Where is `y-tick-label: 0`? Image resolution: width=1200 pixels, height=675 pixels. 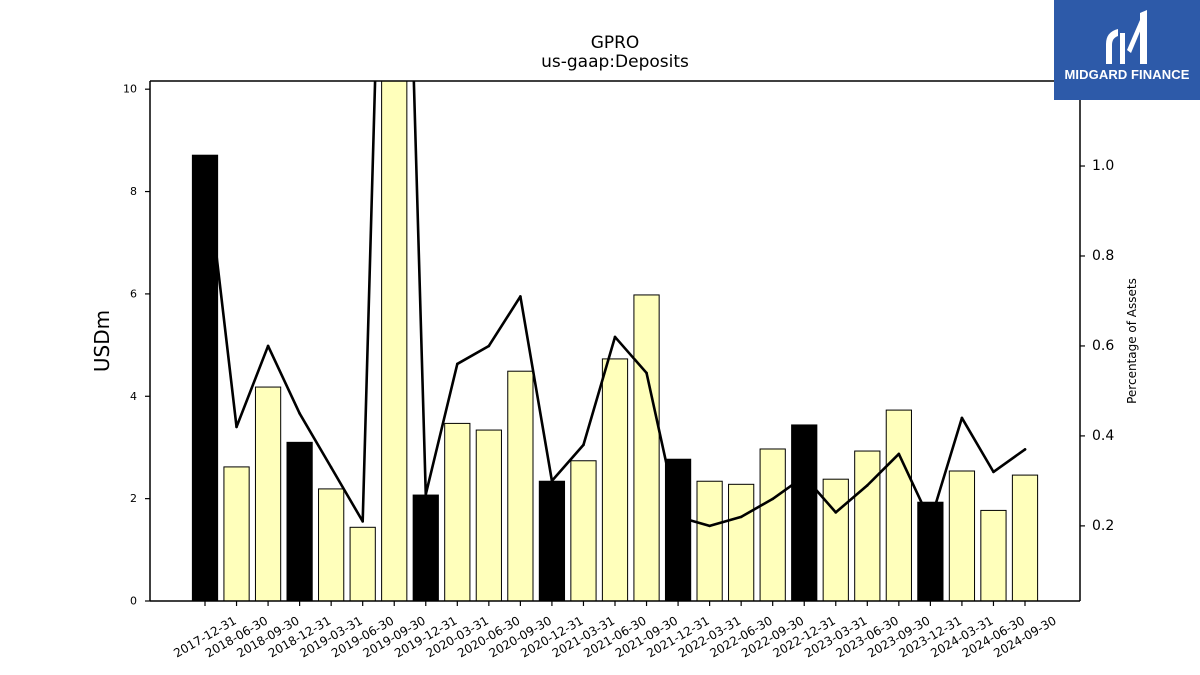 y-tick-label: 0 is located at coordinates (133, 601).